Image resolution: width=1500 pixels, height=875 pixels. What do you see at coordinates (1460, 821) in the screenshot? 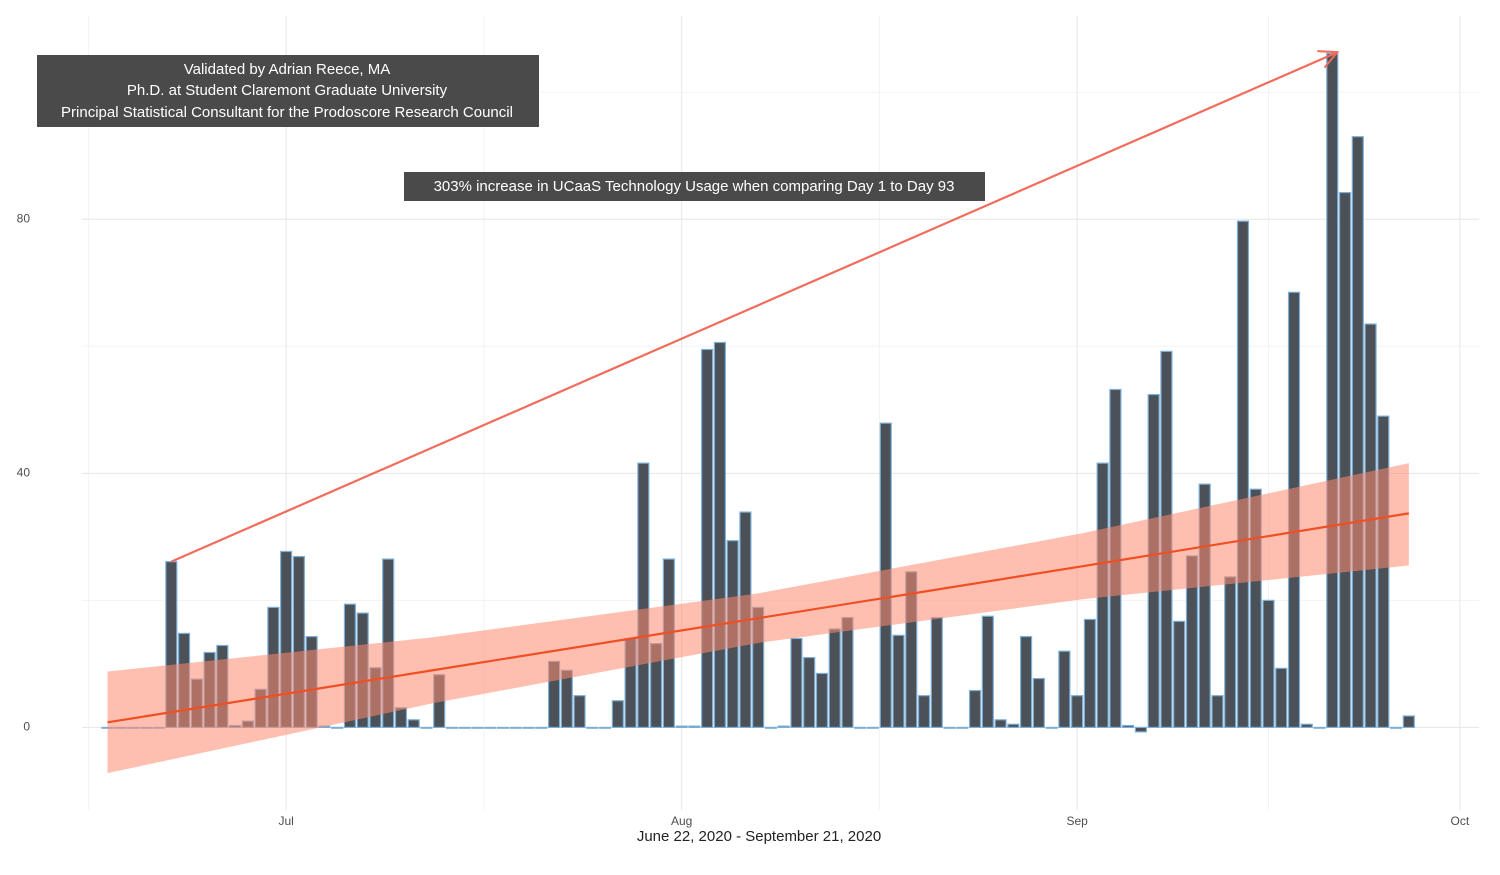
I see `x-tick-label: Oct` at bounding box center [1460, 821].